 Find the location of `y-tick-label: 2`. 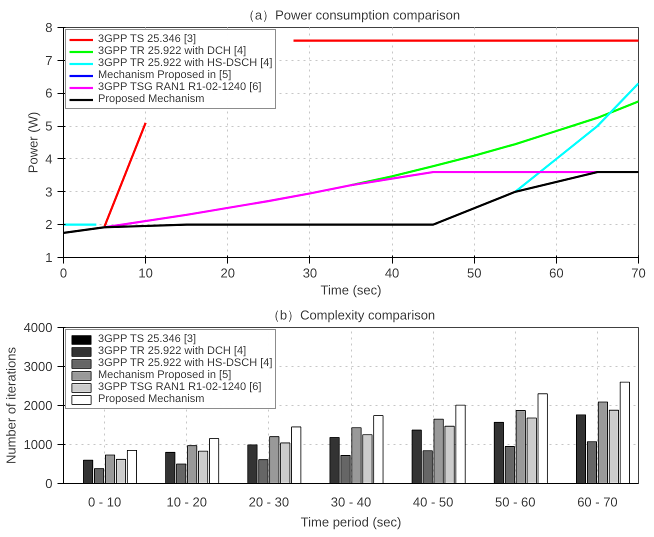

y-tick-label: 2 is located at coordinates (49, 224).